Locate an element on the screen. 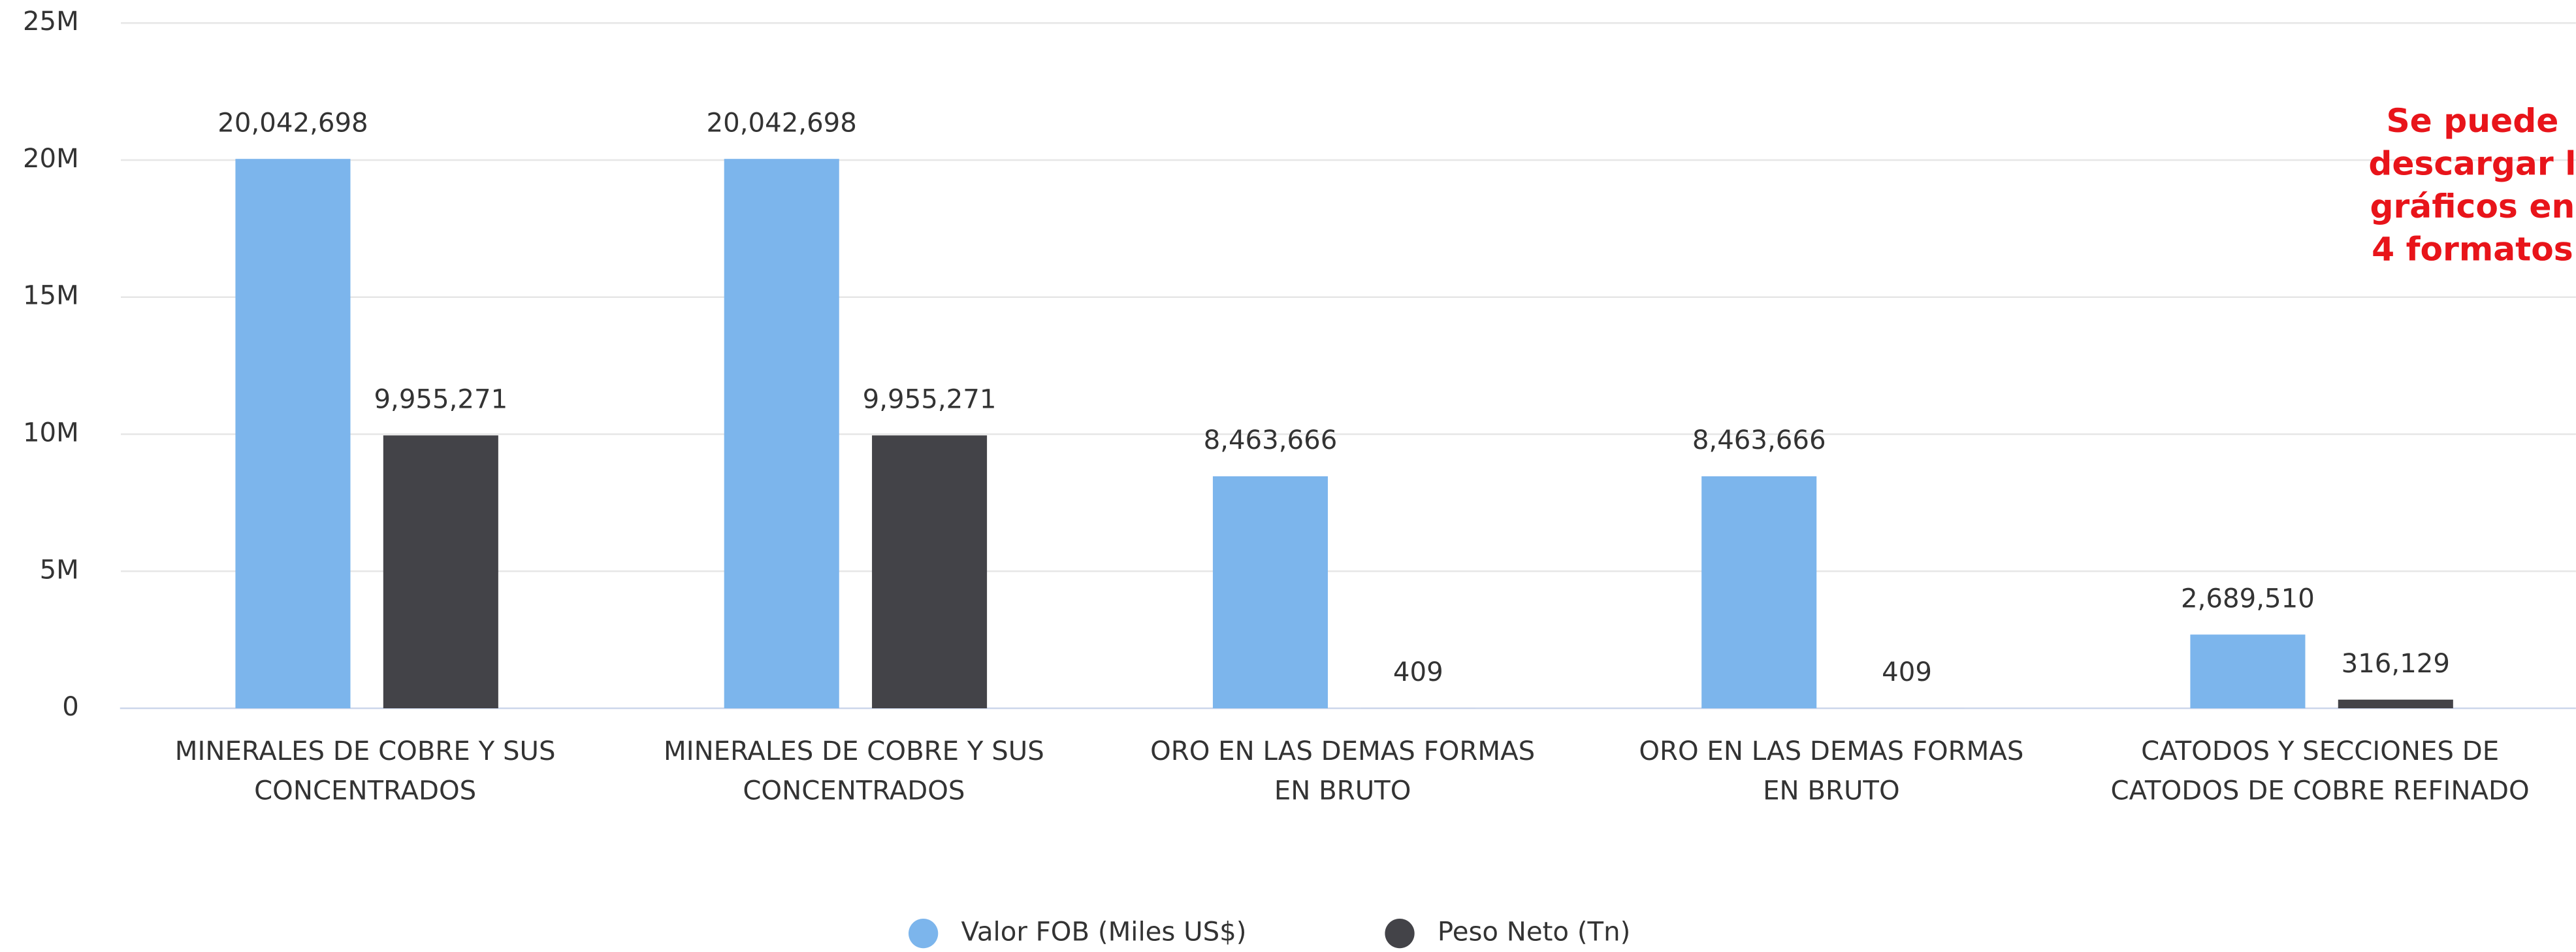  y-tick-label: 20M is located at coordinates (51, 159).